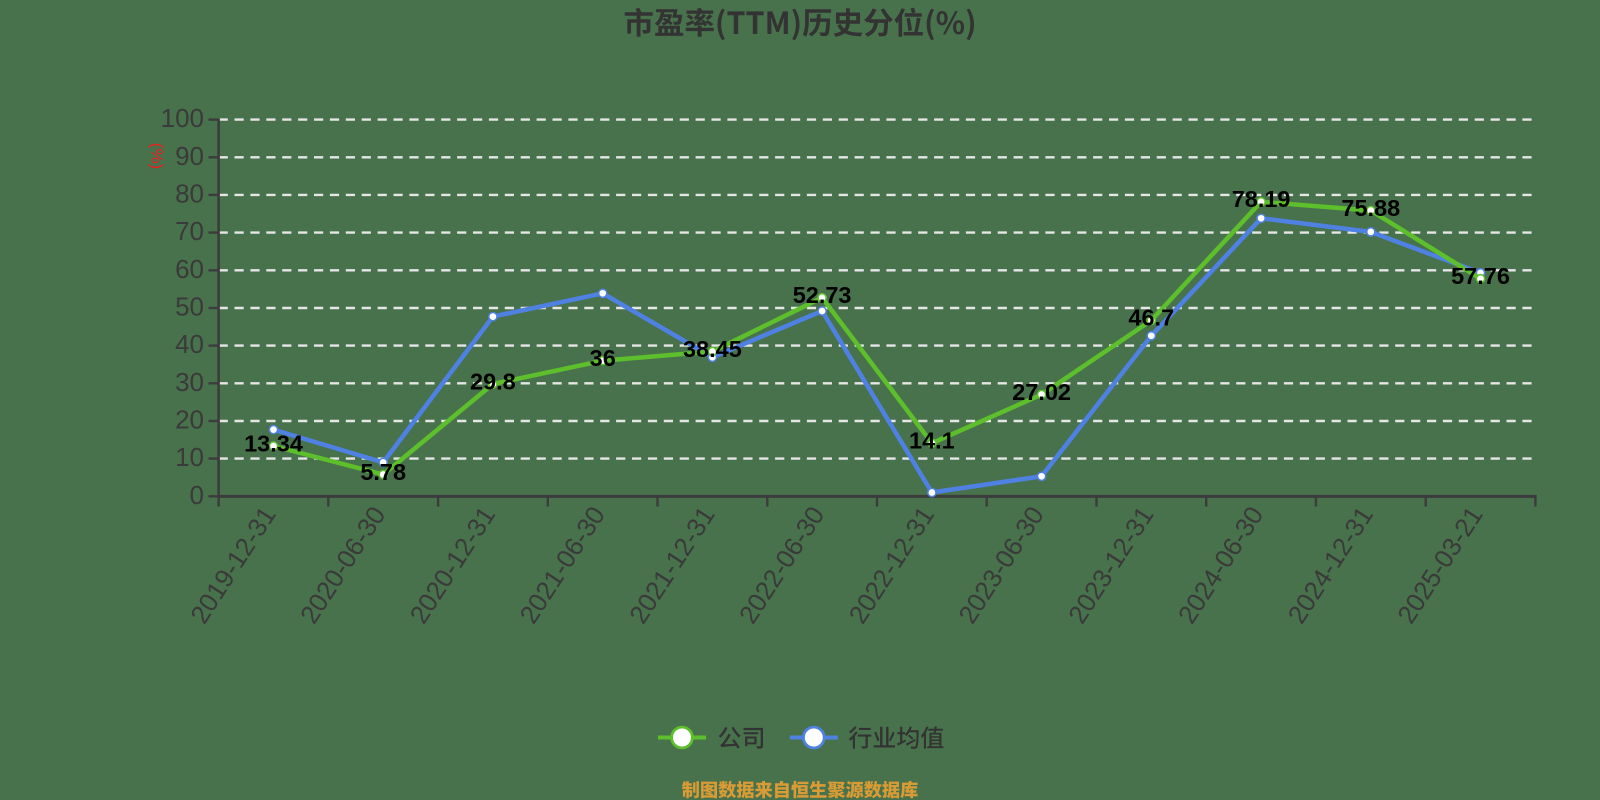  What do you see at coordinates (189, 269) in the screenshot?
I see `svg-text: 60` at bounding box center [189, 269].